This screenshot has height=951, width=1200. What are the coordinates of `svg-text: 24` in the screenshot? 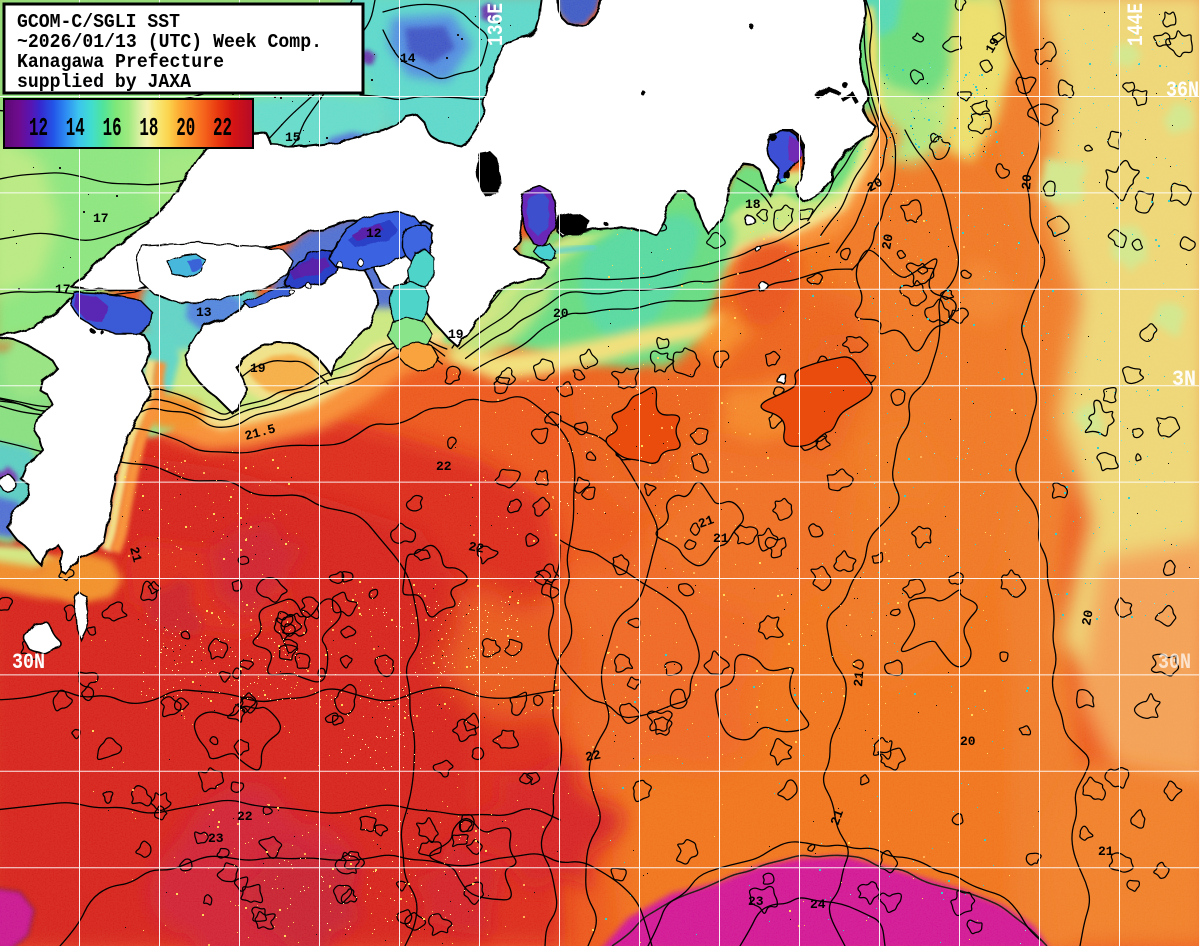 It's located at (818, 904).